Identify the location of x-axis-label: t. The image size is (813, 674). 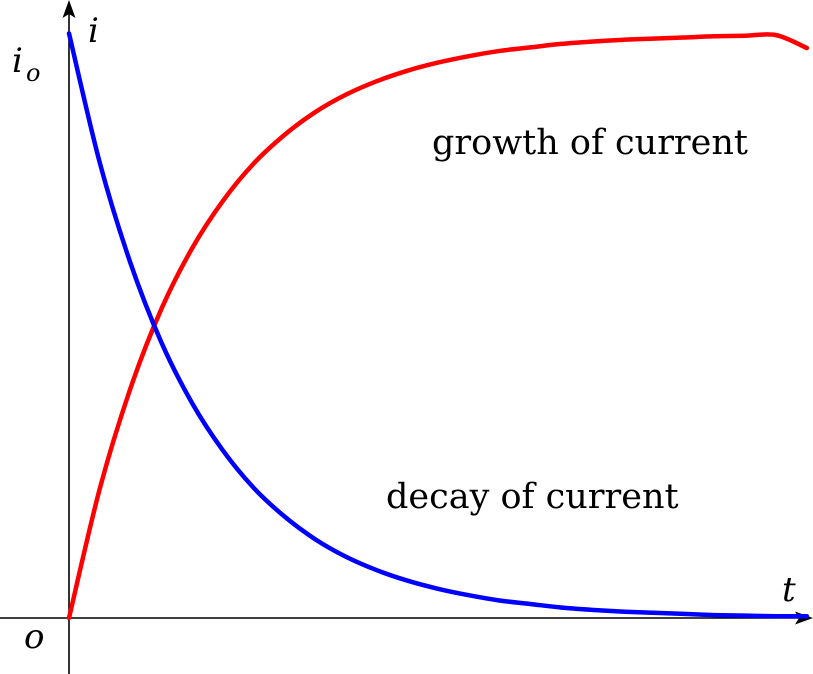
(789, 590).